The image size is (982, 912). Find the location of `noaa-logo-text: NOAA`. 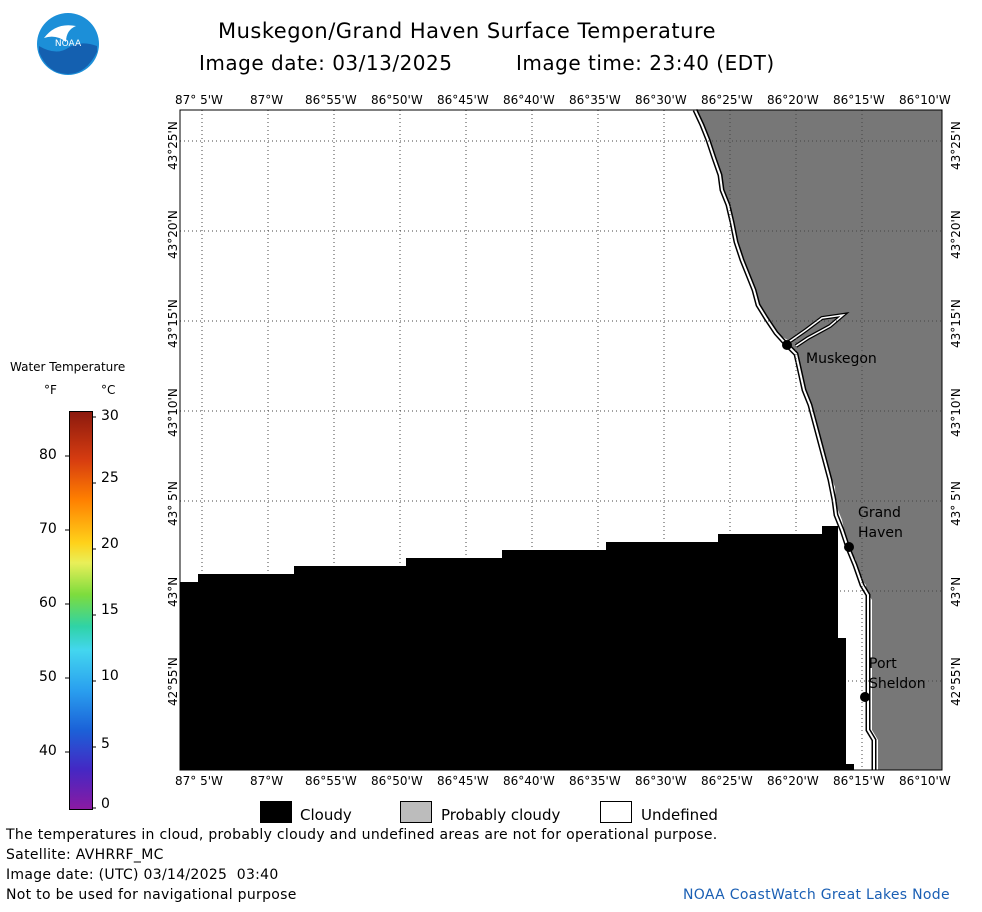

noaa-logo-text: NOAA is located at coordinates (68, 44).